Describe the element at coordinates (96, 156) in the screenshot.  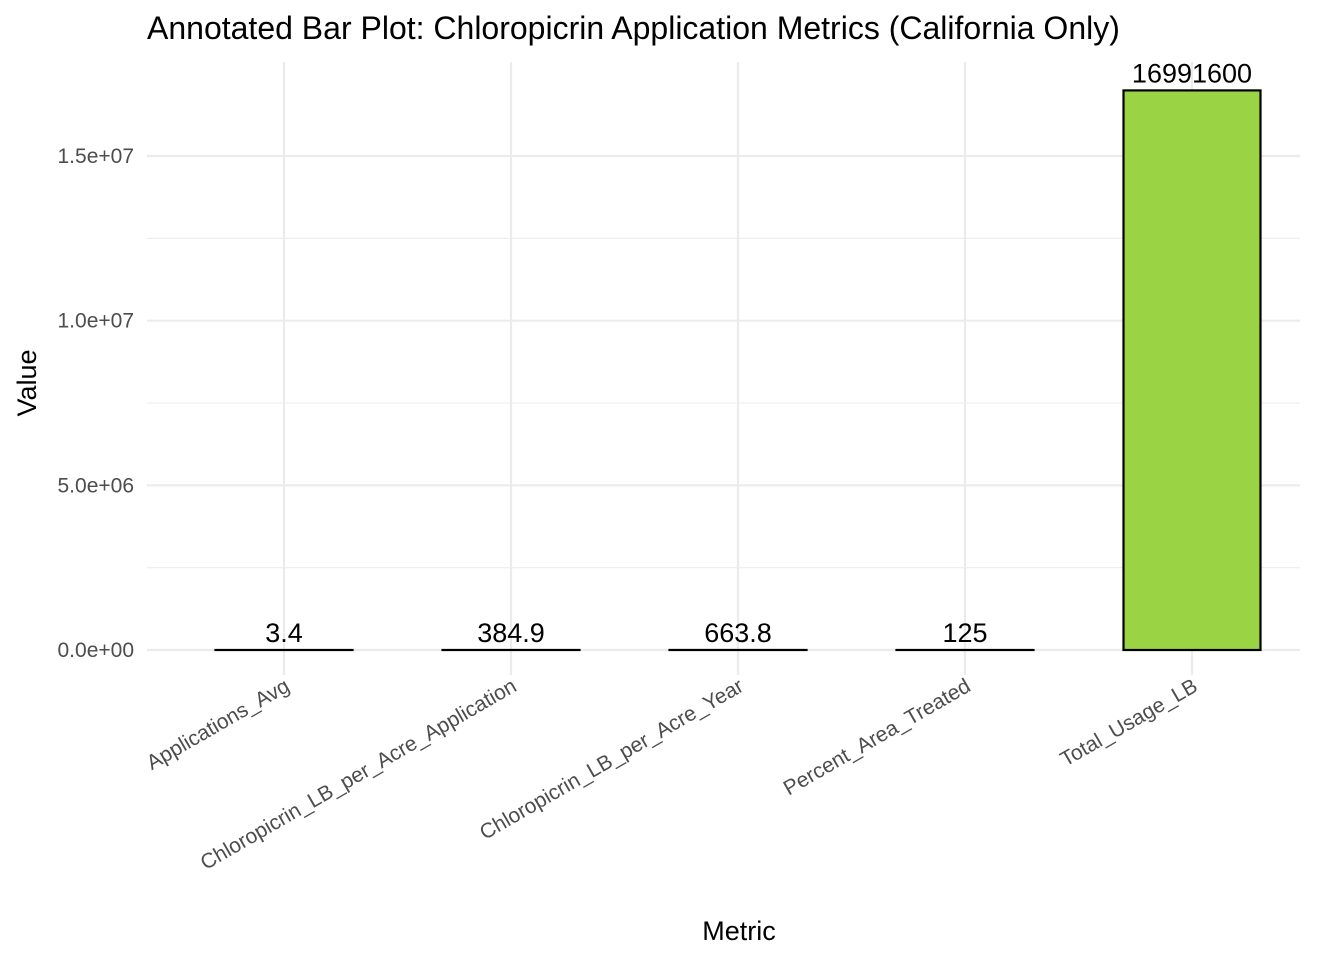
I see `y-tick-label-3: 1.5e+07` at that location.